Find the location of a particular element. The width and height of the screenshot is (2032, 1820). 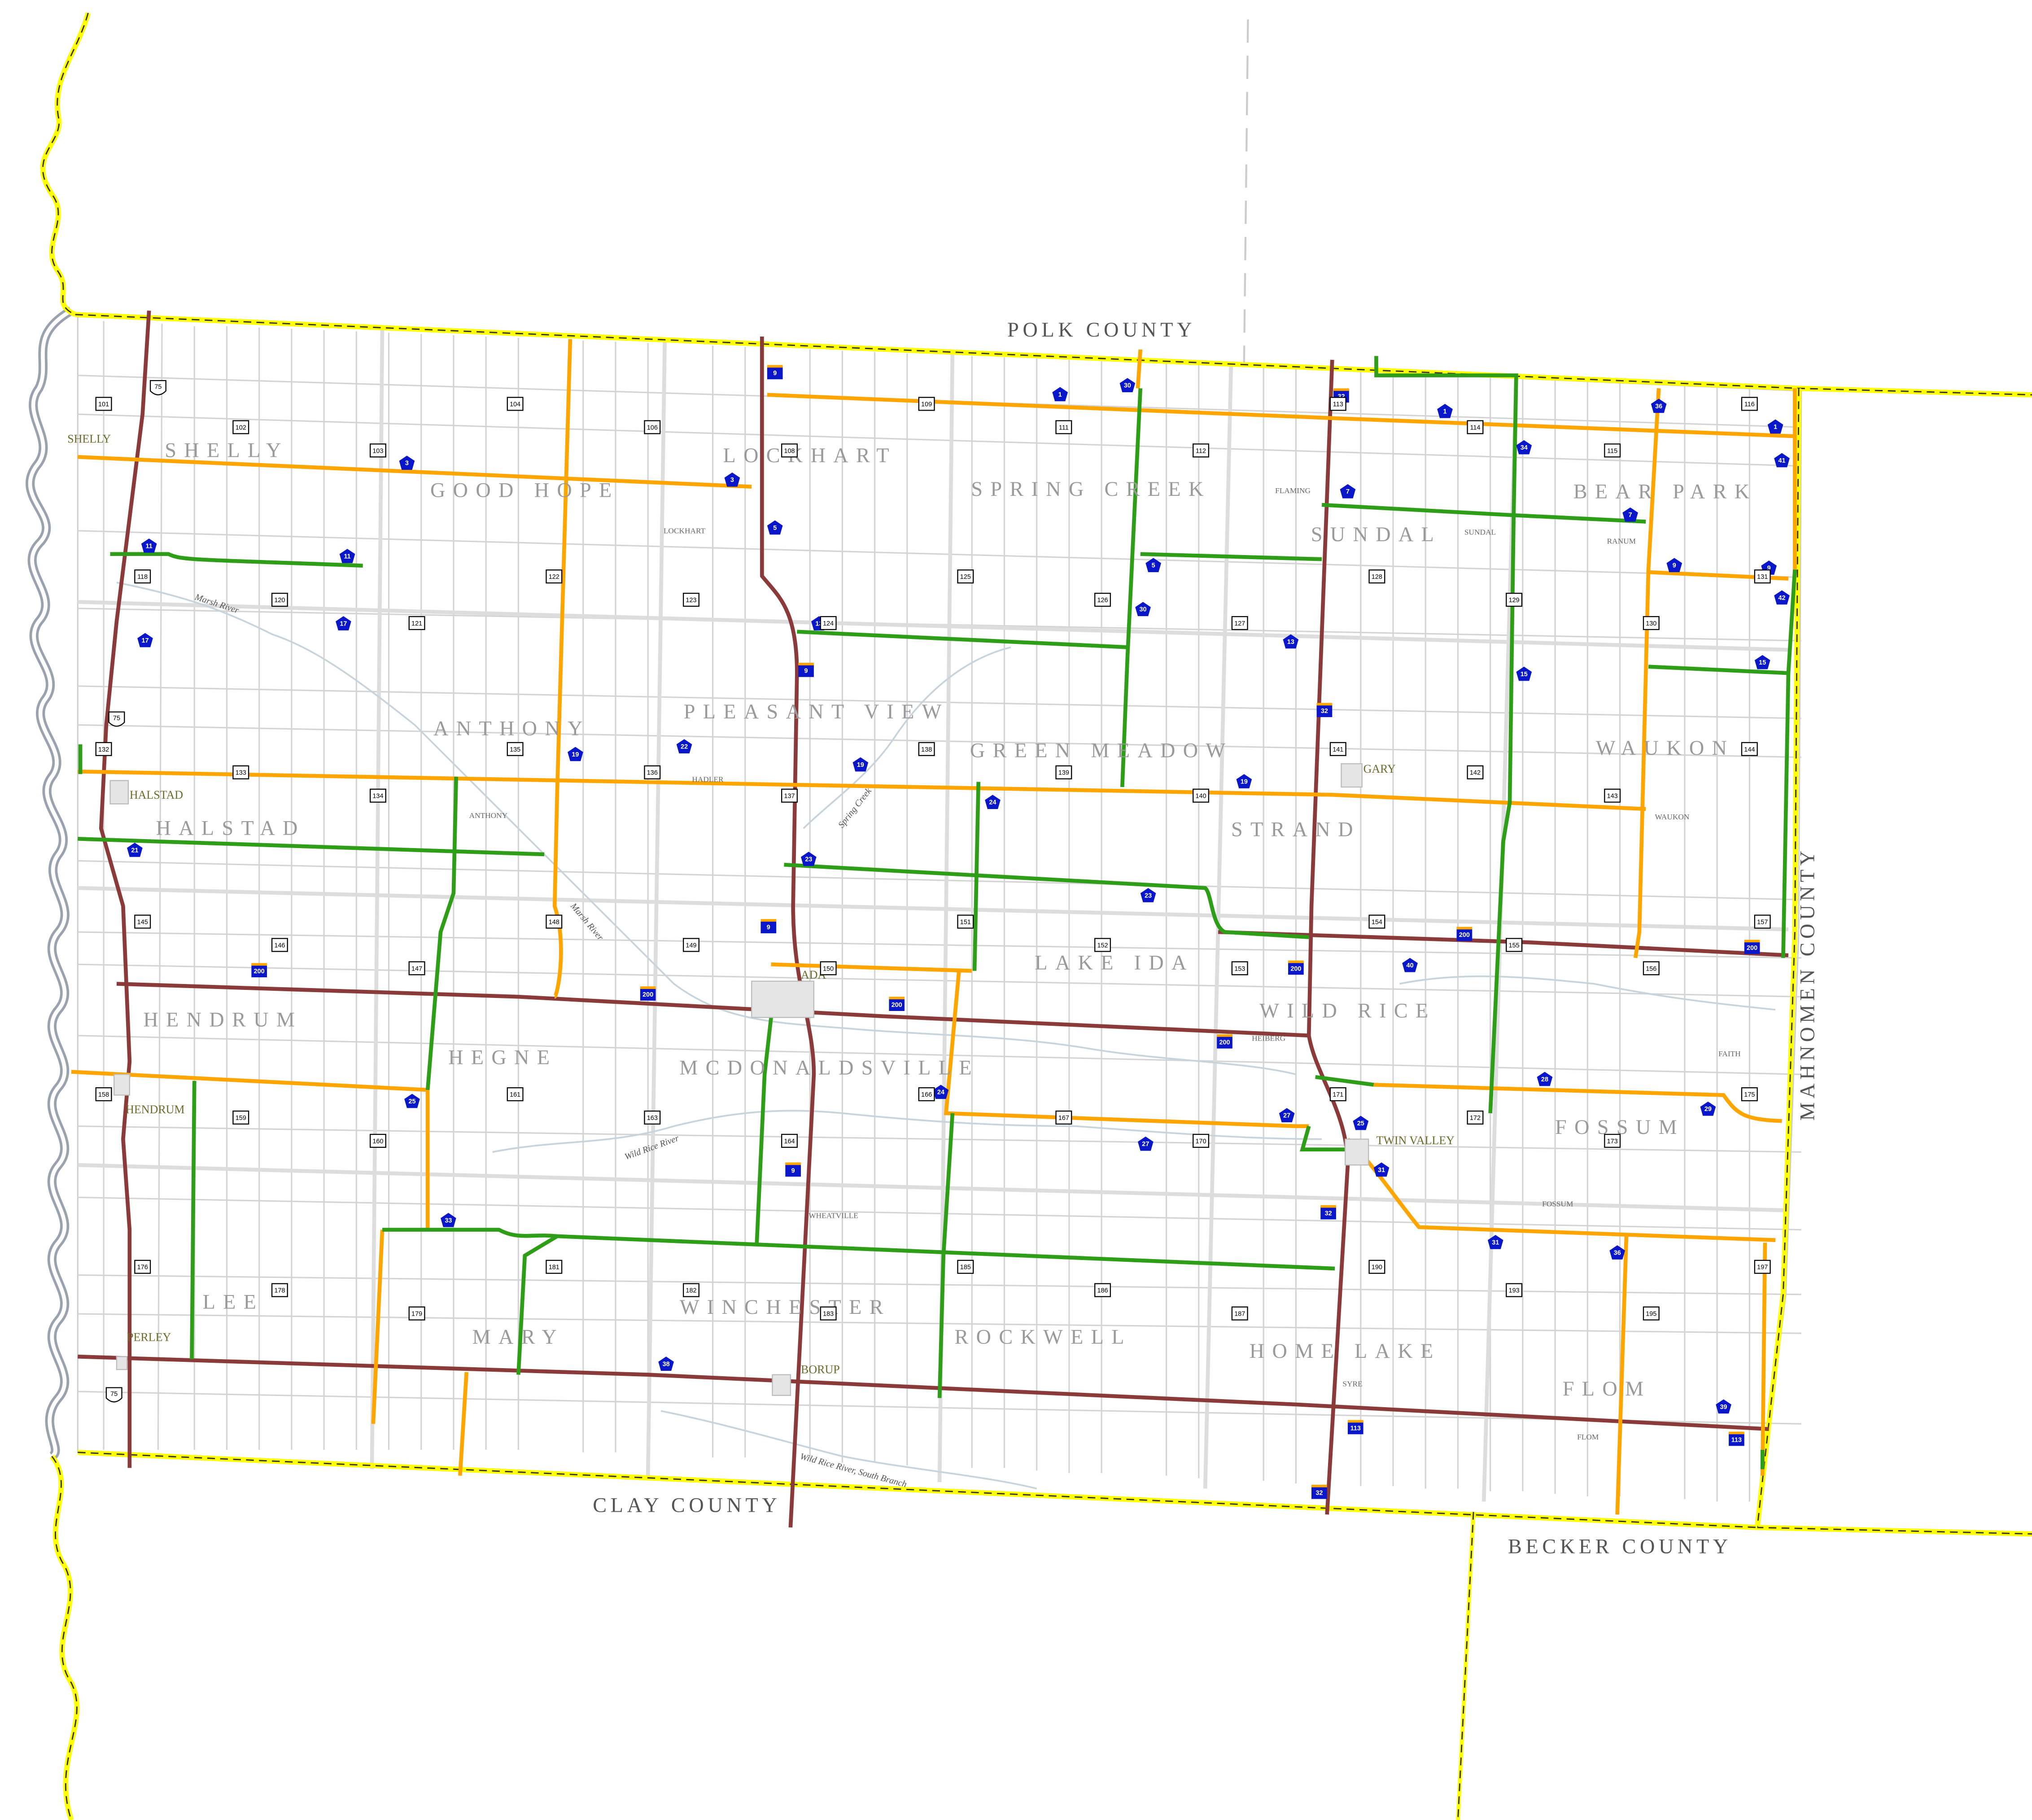

county-road-label: 190 is located at coordinates (1377, 1267).